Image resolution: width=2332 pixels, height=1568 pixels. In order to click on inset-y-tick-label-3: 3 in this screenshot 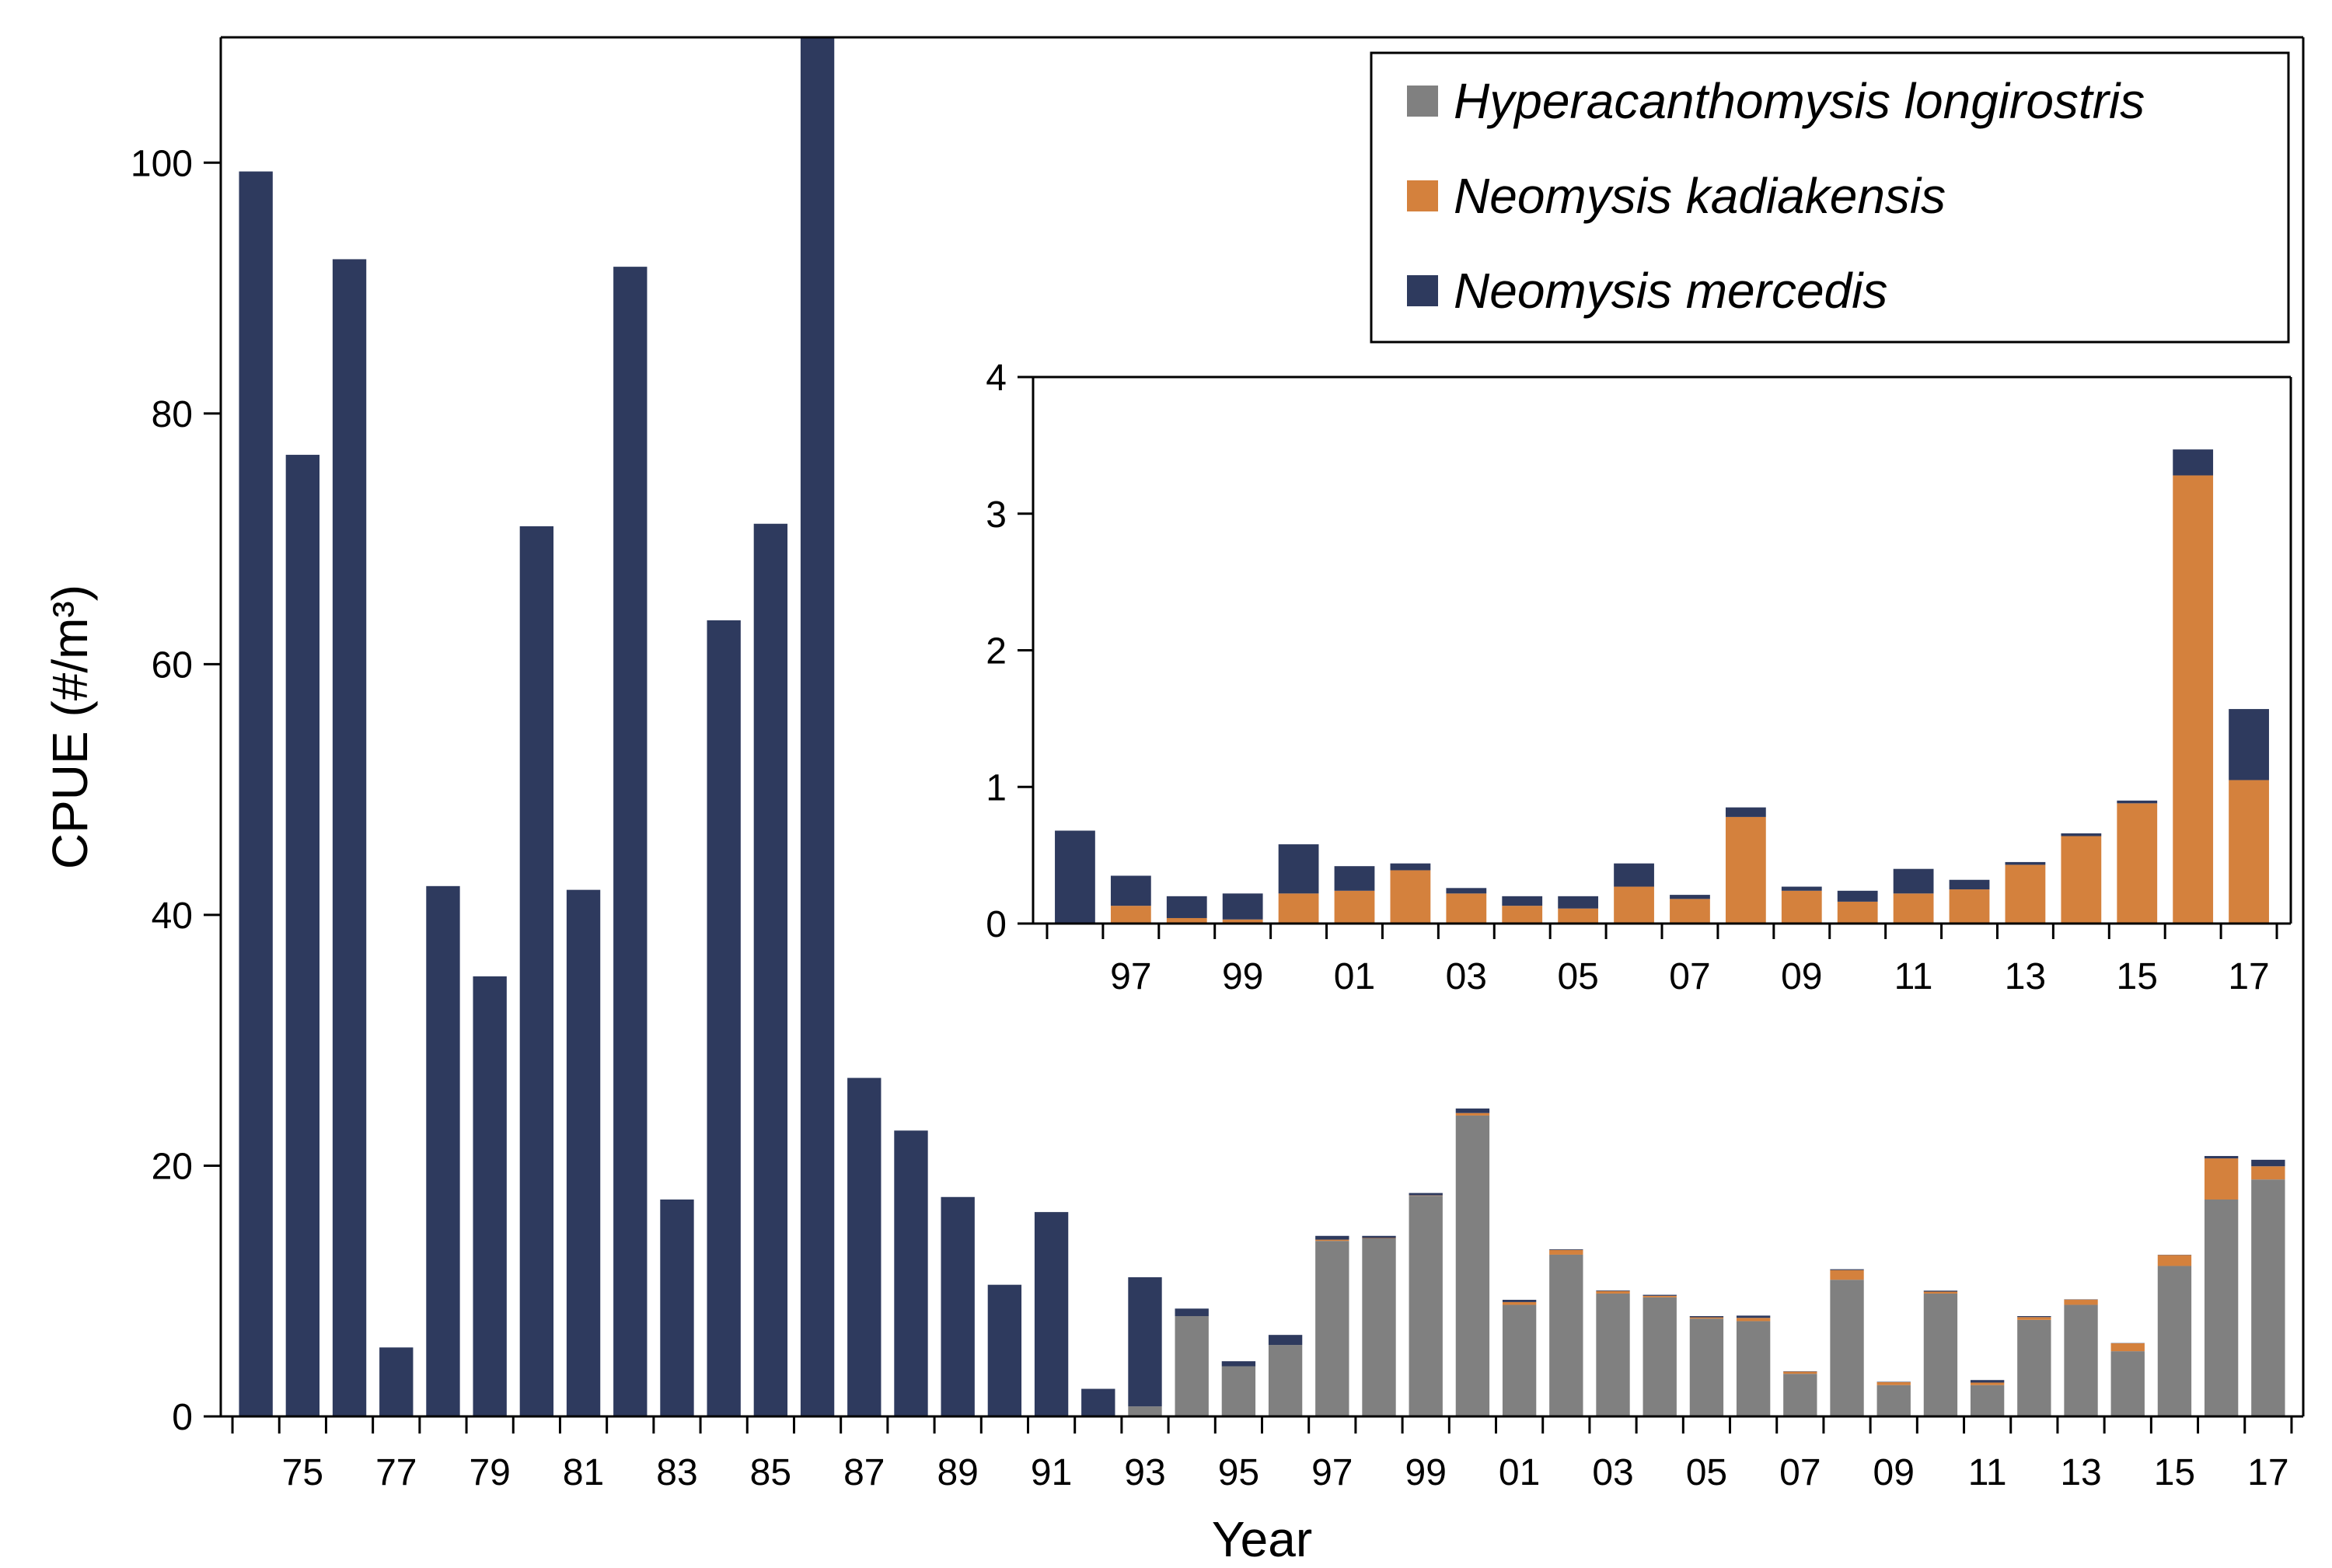, I will do `click(997, 515)`.